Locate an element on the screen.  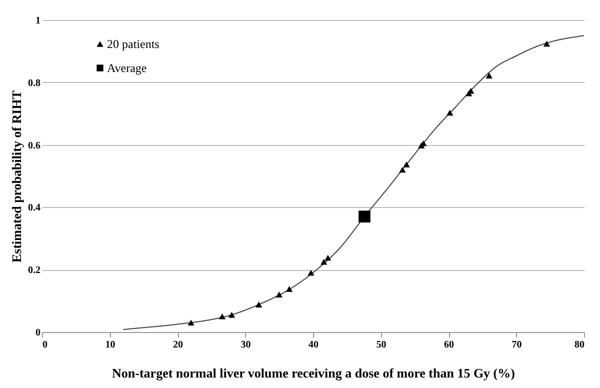
x-tick-label: 40 is located at coordinates (313, 345).